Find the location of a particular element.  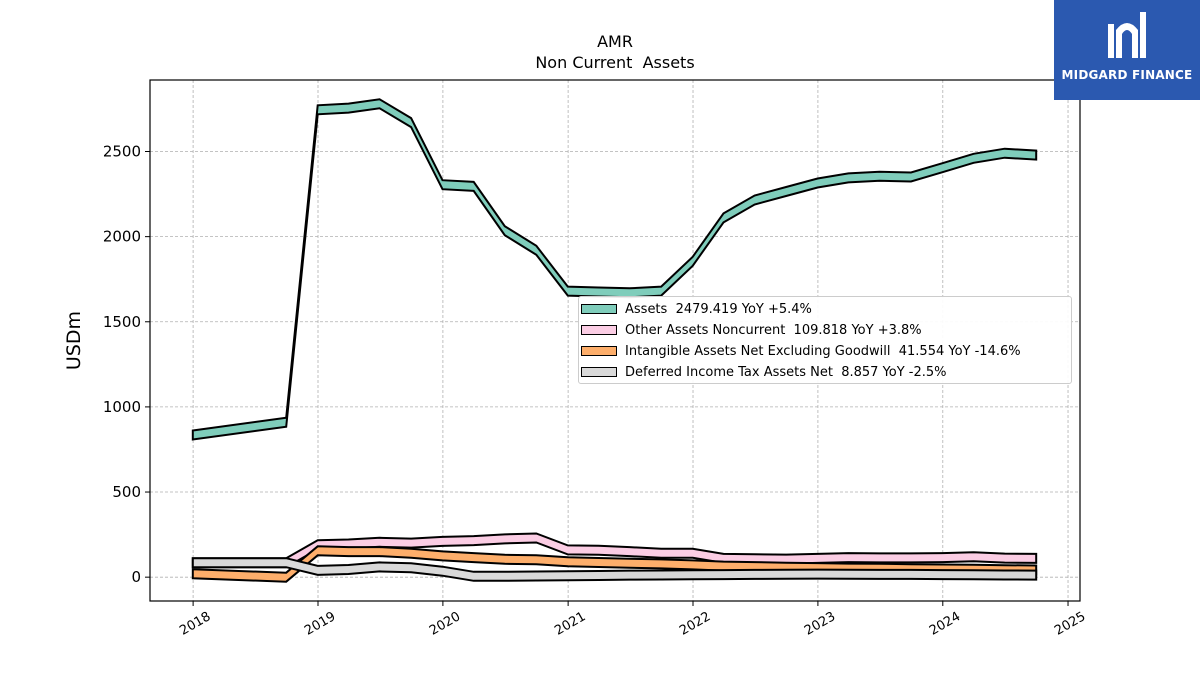

legend-swatch-intangible-assets is located at coordinates (599, 351).